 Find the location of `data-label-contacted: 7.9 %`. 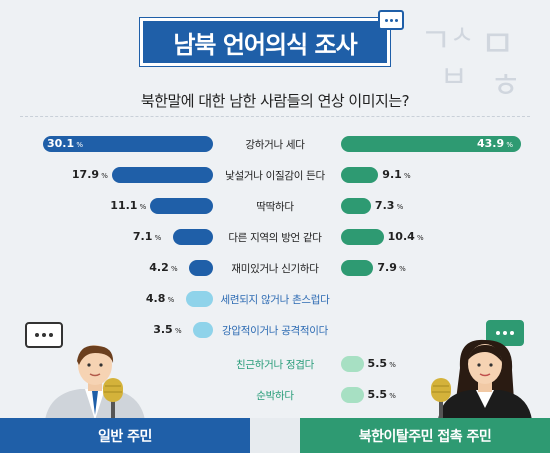

data-label-contacted: 7.9 % is located at coordinates (391, 267).